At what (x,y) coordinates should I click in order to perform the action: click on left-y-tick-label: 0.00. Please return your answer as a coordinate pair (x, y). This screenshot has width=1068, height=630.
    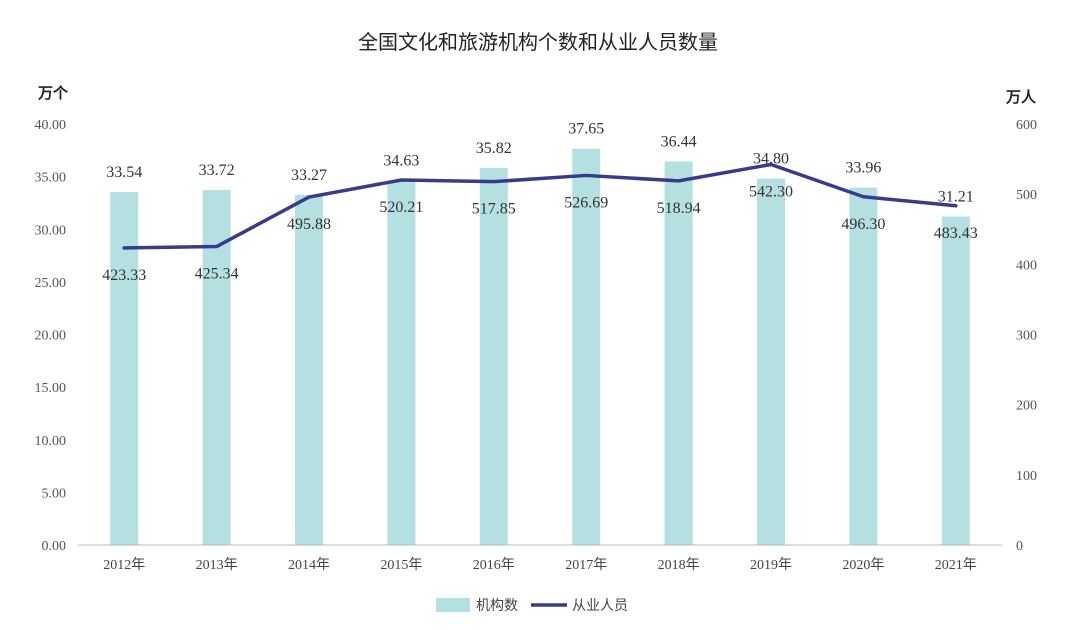
    Looking at the image, I should click on (54, 546).